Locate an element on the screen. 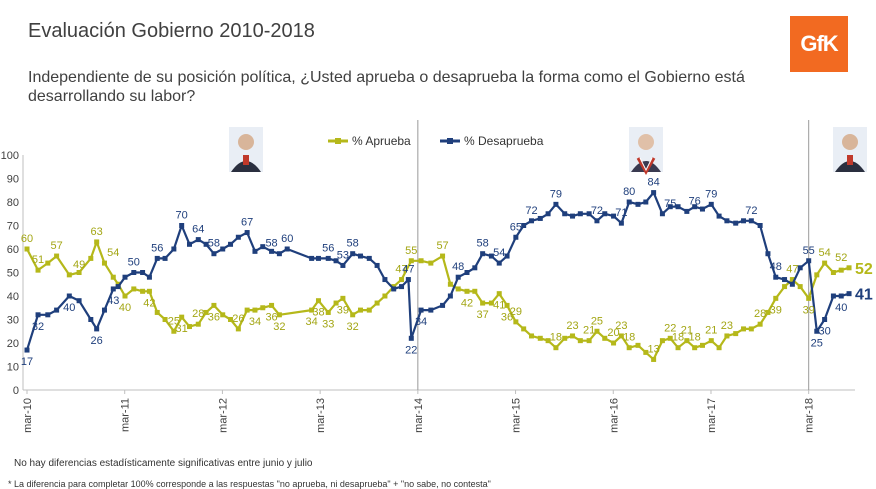  data-label-desaprueba: 48 is located at coordinates (458, 267).